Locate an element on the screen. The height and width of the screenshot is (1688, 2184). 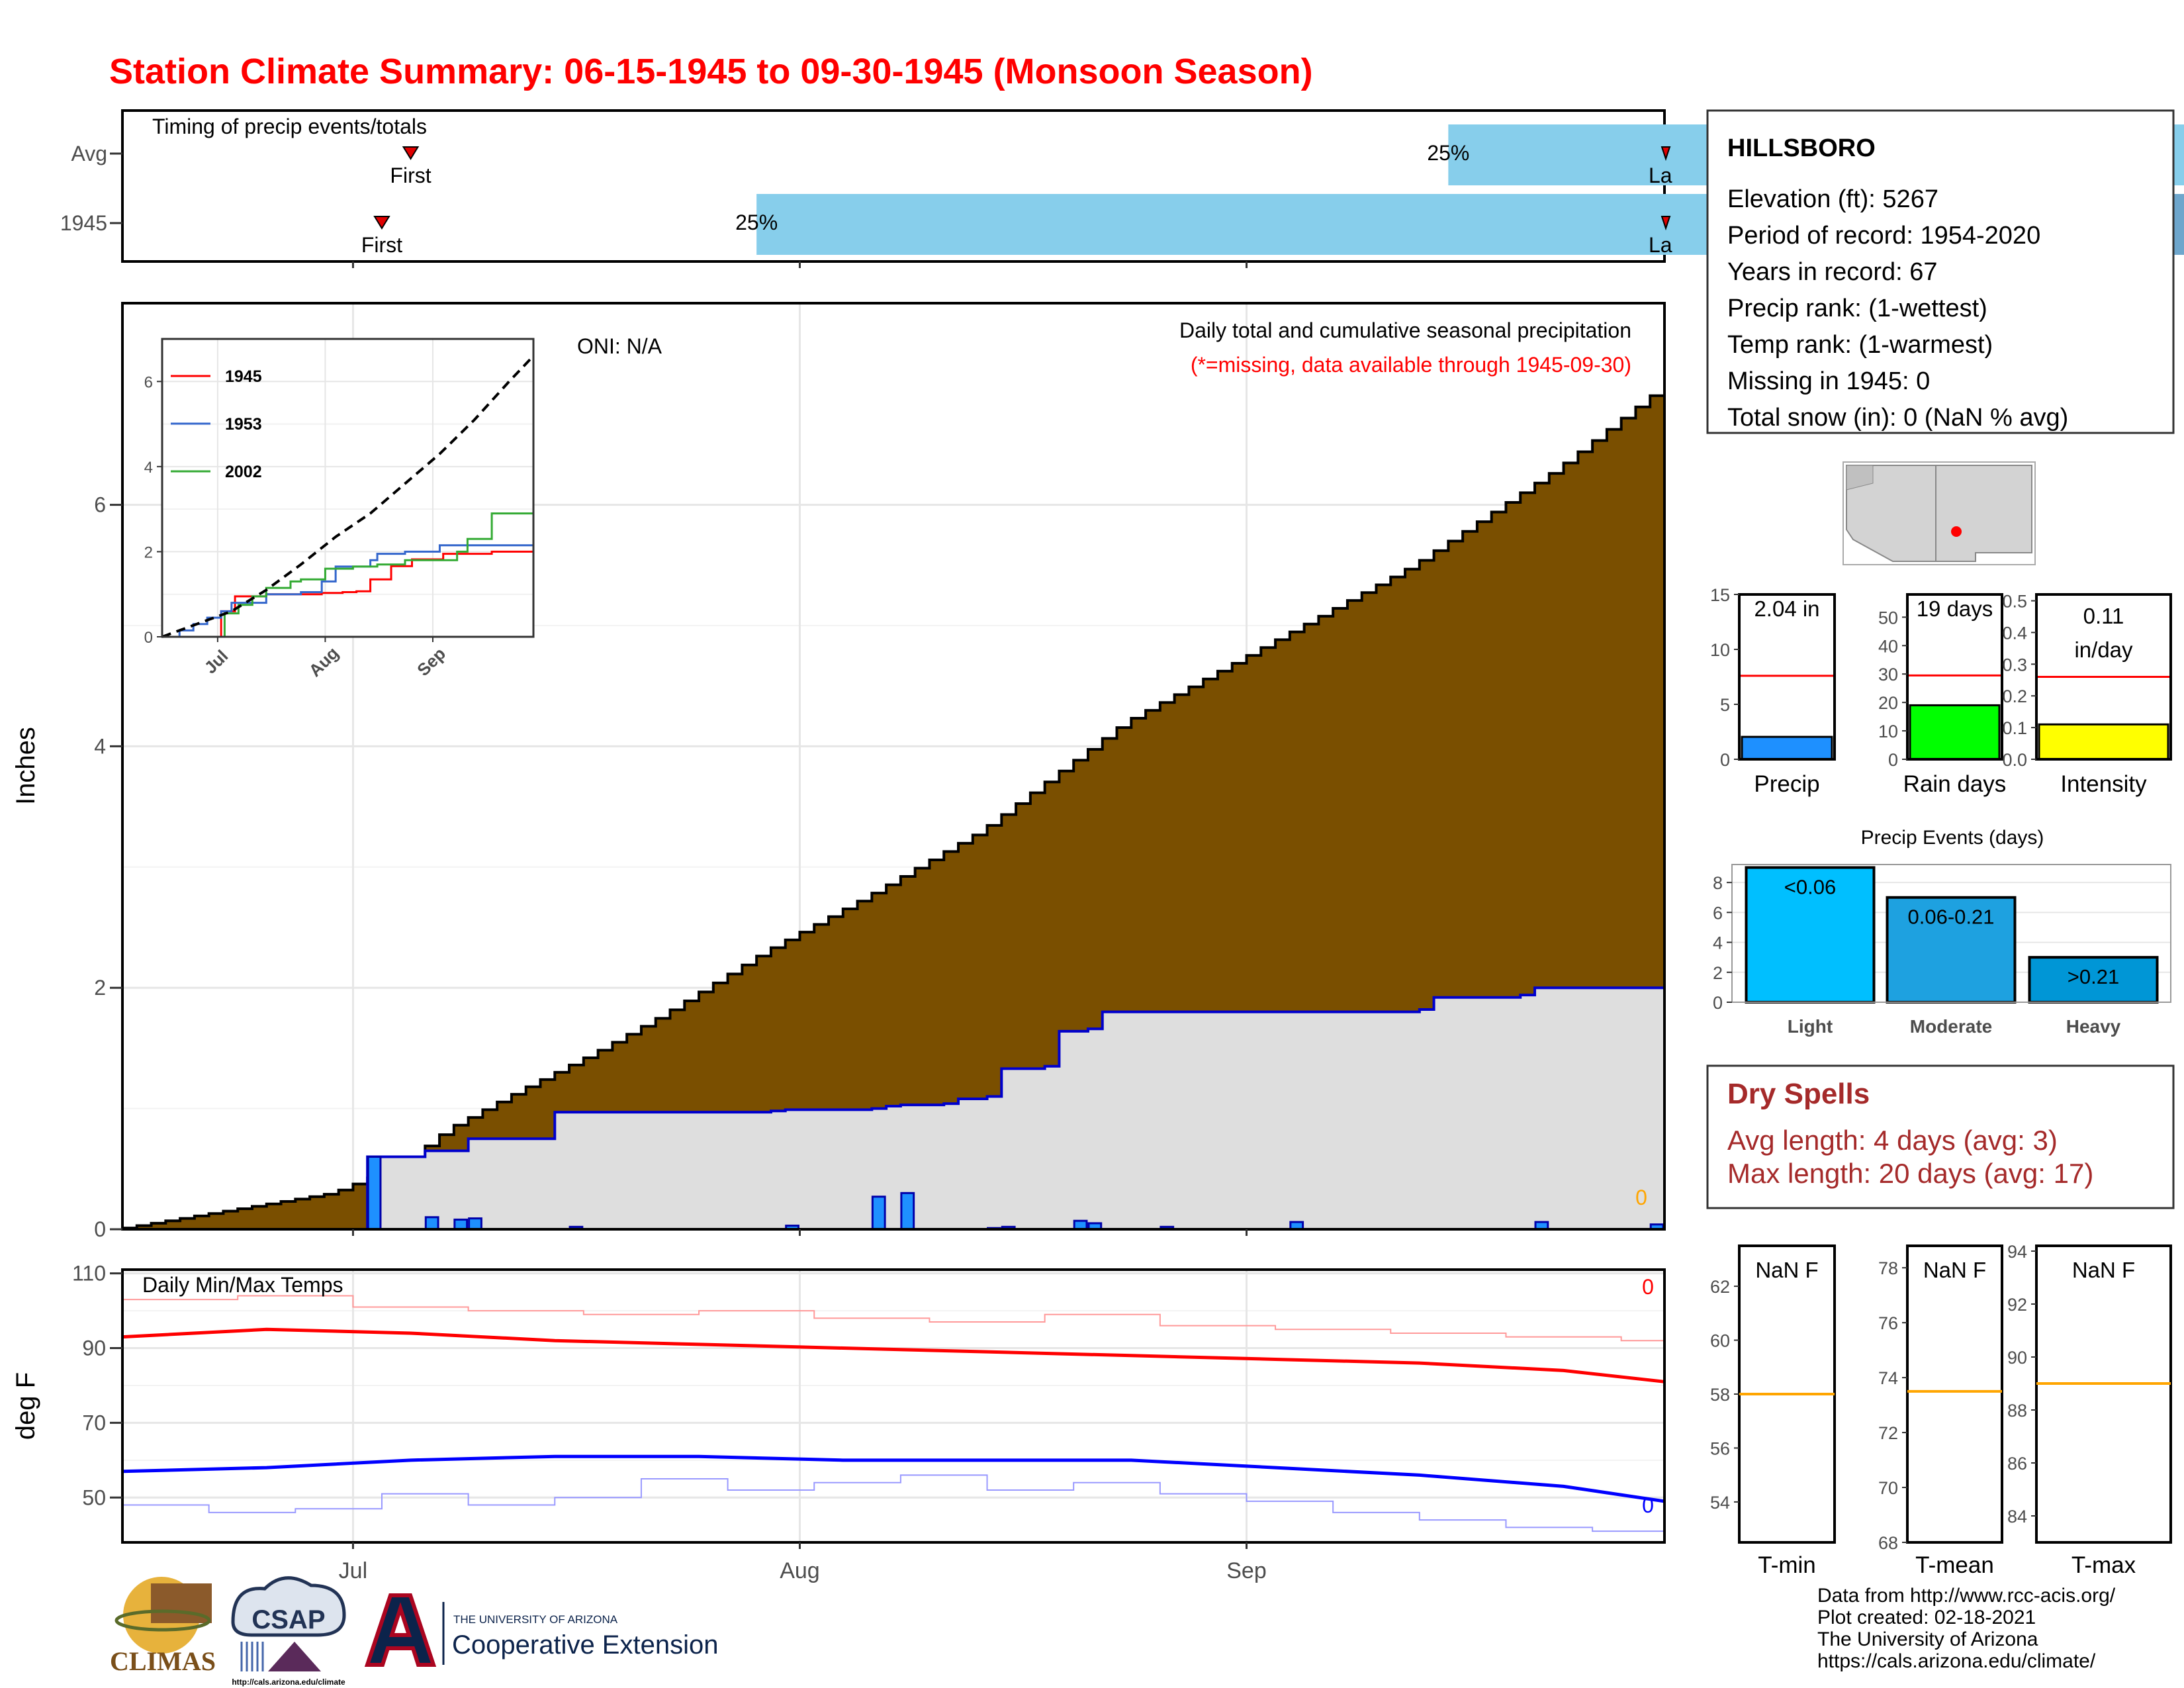
ua-logo-icon is located at coordinates (400, 1630).